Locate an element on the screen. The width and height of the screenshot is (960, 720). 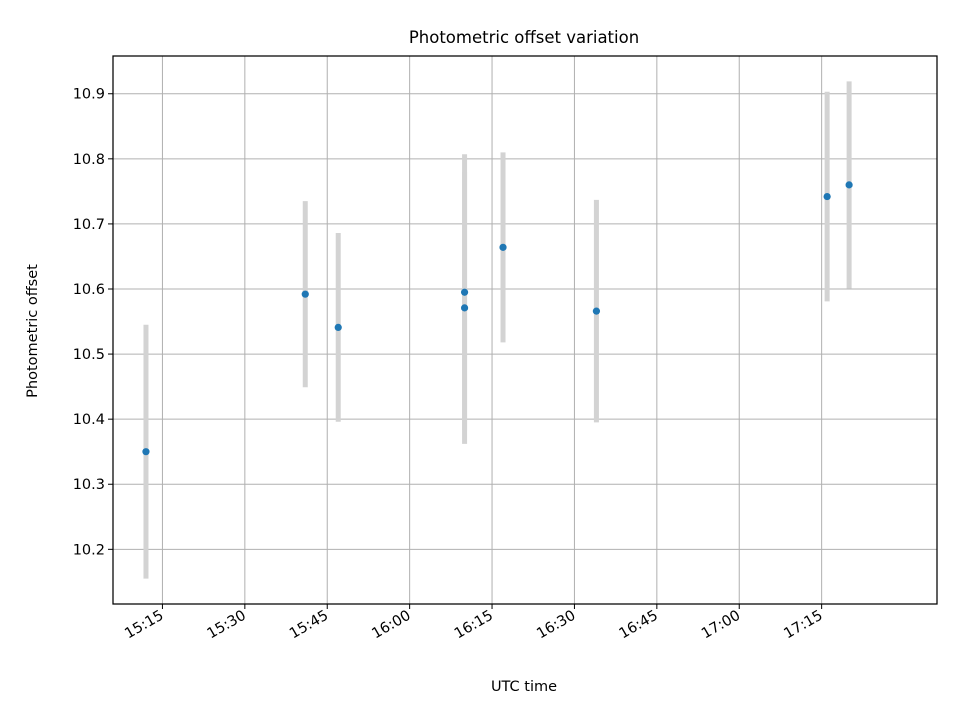
y-tick-label: 10.9 is located at coordinates (89, 95).